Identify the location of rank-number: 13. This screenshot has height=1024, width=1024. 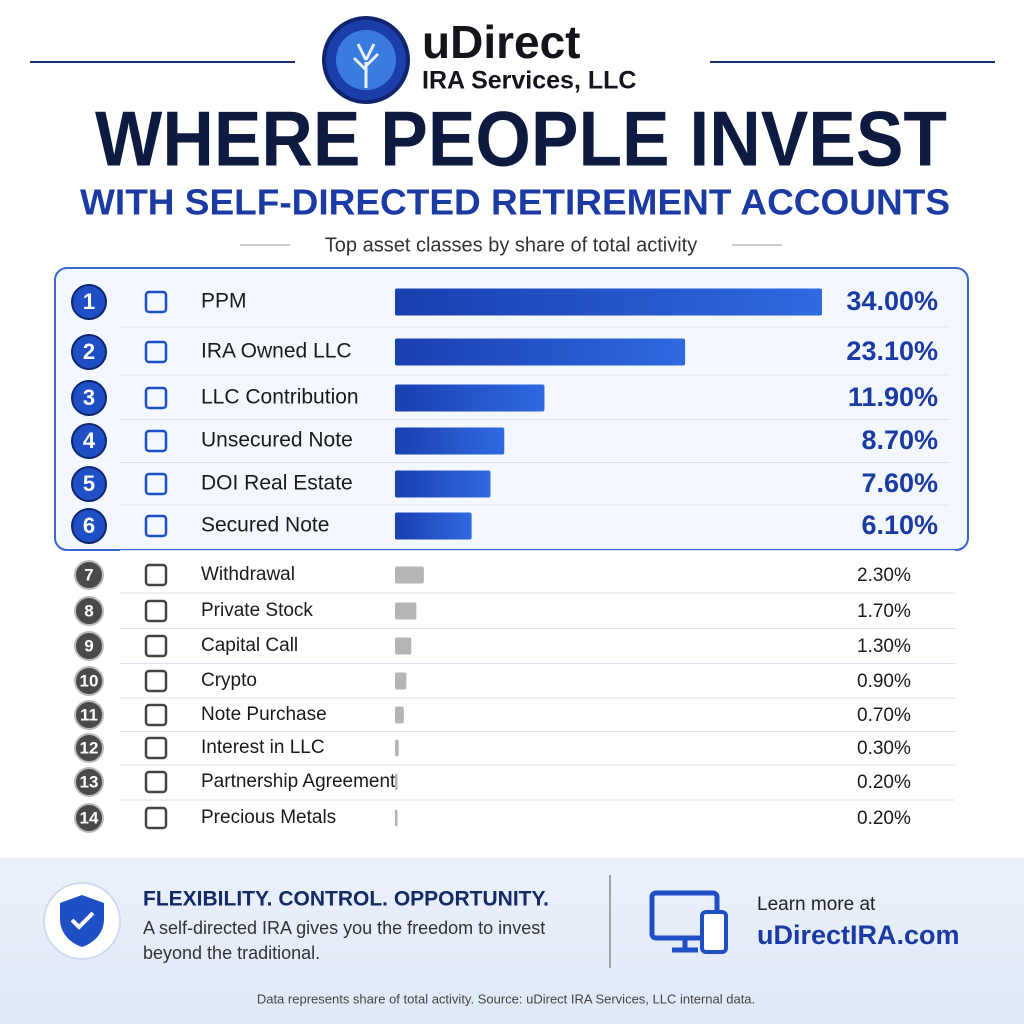
(89, 781).